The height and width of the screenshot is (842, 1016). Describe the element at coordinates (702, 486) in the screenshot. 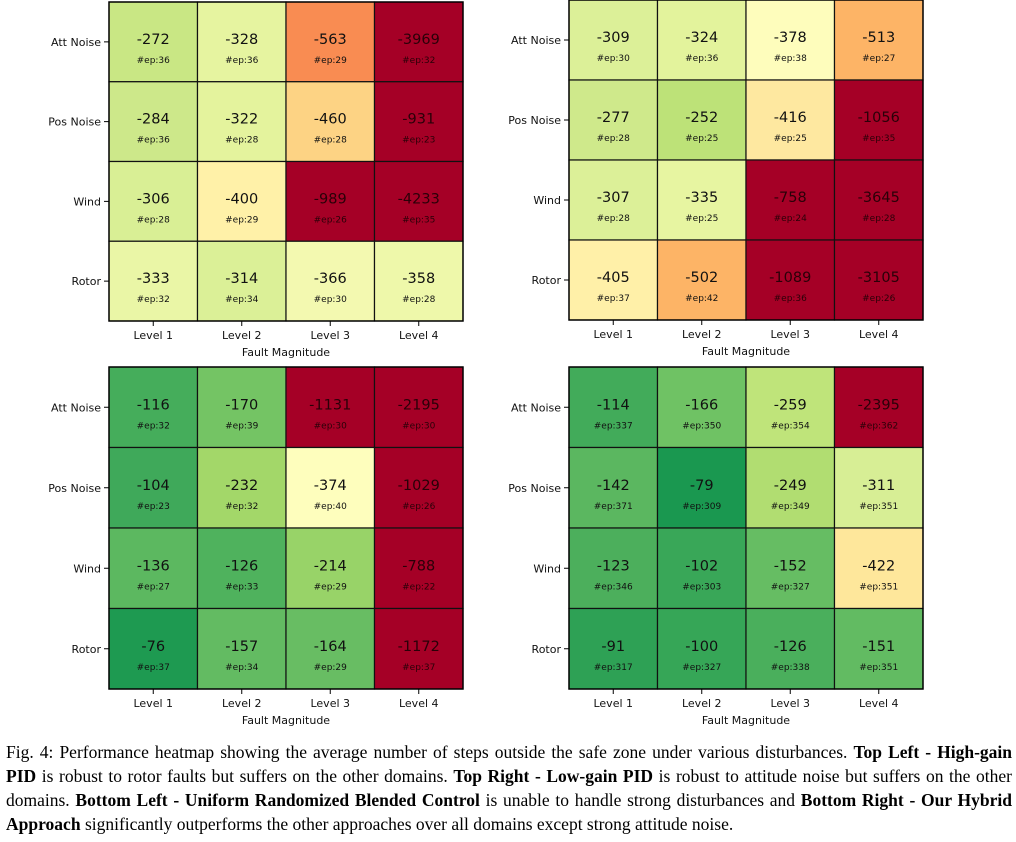

I see `cell-value-label: -79` at that location.